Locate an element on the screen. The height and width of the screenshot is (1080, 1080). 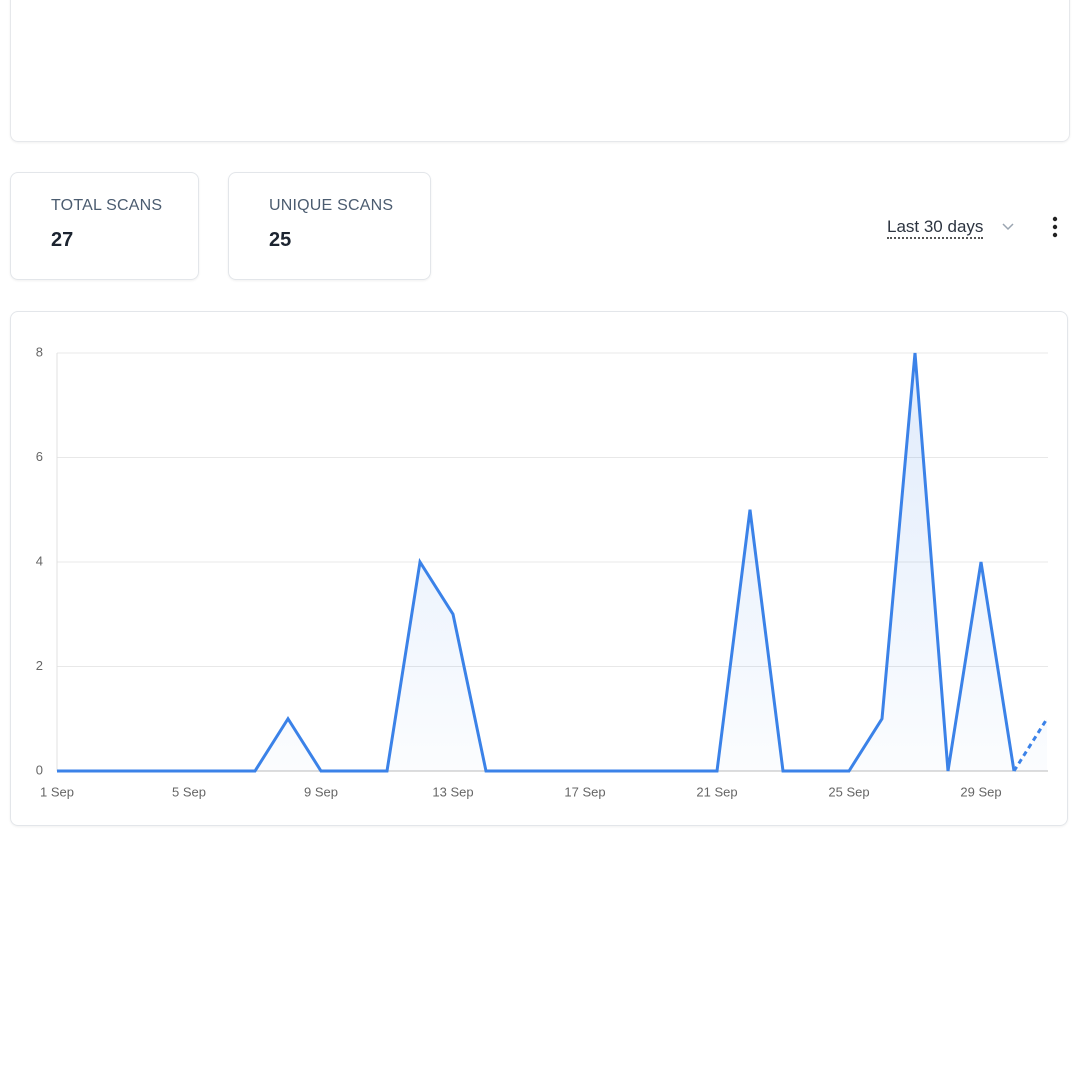
top-card is located at coordinates (540, 71).